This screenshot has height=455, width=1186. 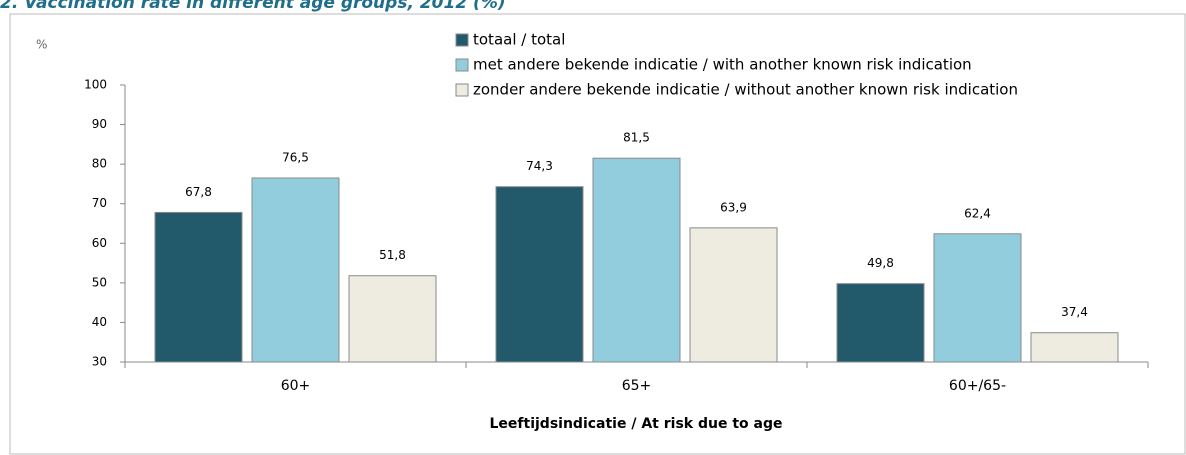 I want to click on data-label: 81,5, so click(x=636, y=138).